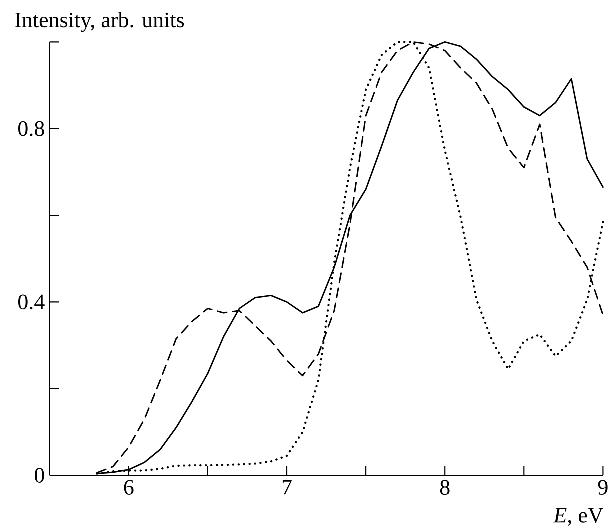 Image resolution: width=609 pixels, height=529 pixels. Describe the element at coordinates (287, 487) in the screenshot. I see `x-tick-label: 7` at that location.